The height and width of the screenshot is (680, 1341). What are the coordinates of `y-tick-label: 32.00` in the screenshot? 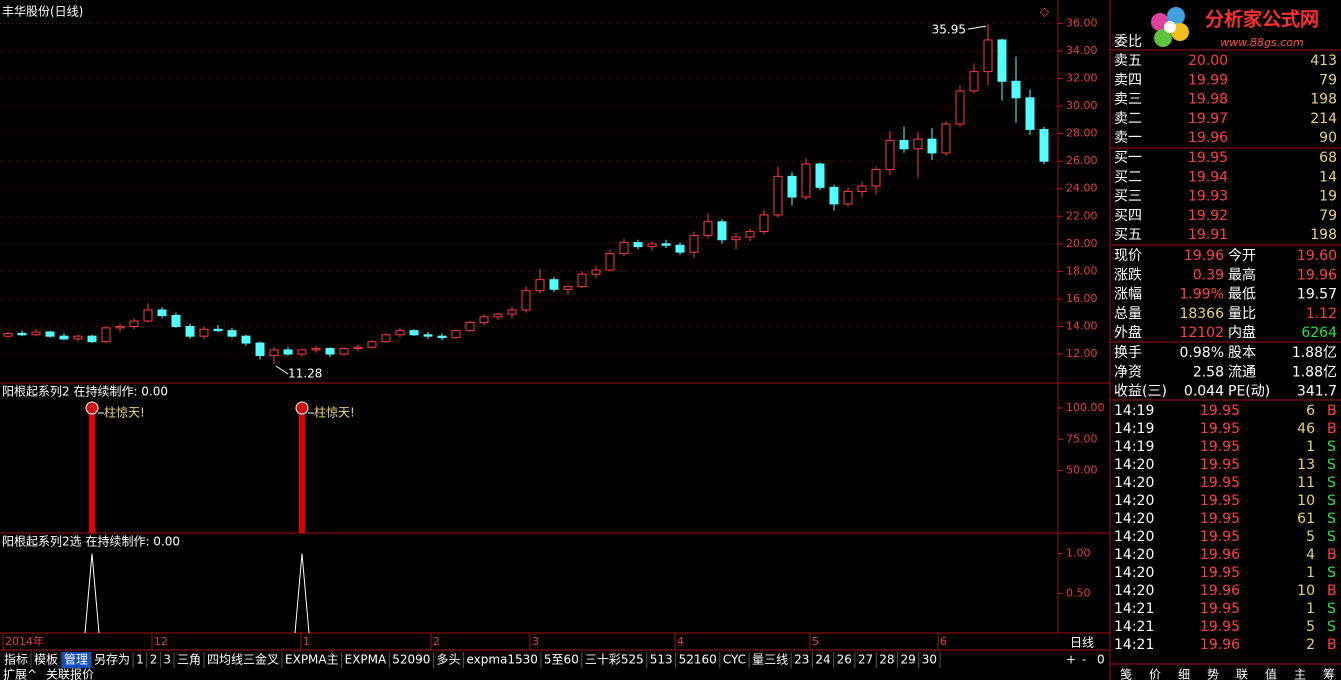 It's located at (1082, 78).